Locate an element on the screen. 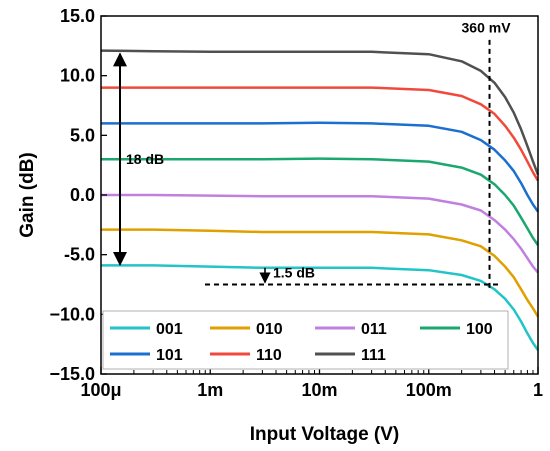 Image resolution: width=550 pixels, height=451 pixels. legend: 001 010 011 100 101 110 111 is located at coordinates (305, 340).